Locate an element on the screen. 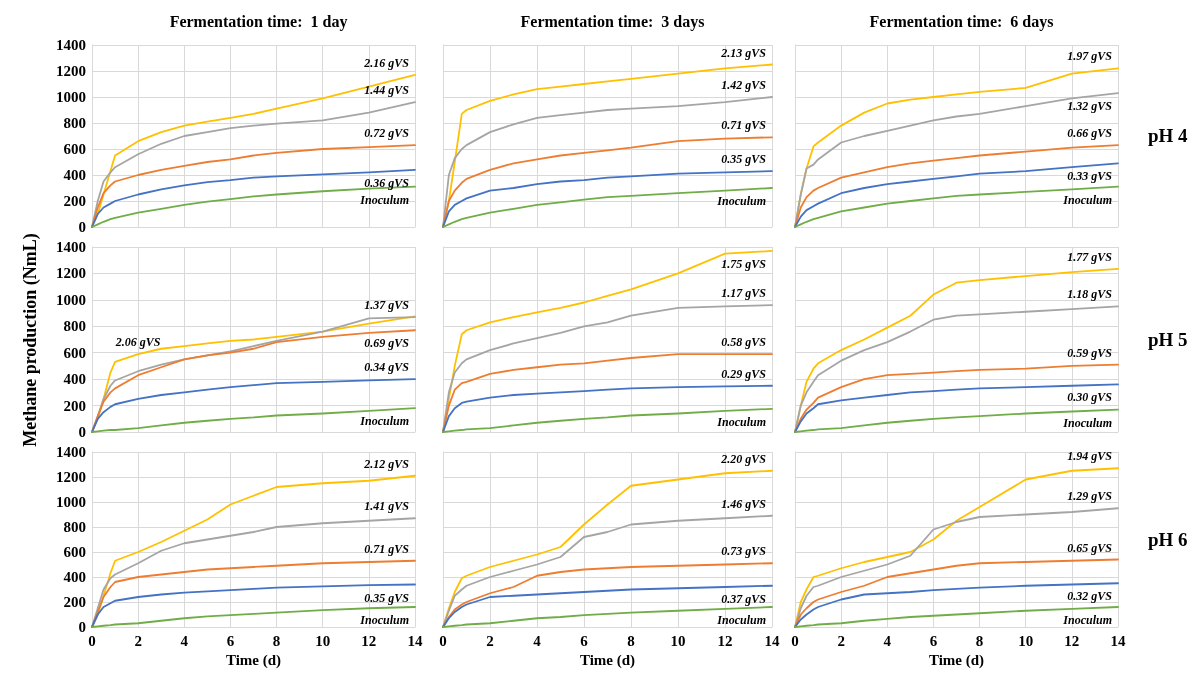  series-label: 1.18 gVS is located at coordinates (1090, 294).